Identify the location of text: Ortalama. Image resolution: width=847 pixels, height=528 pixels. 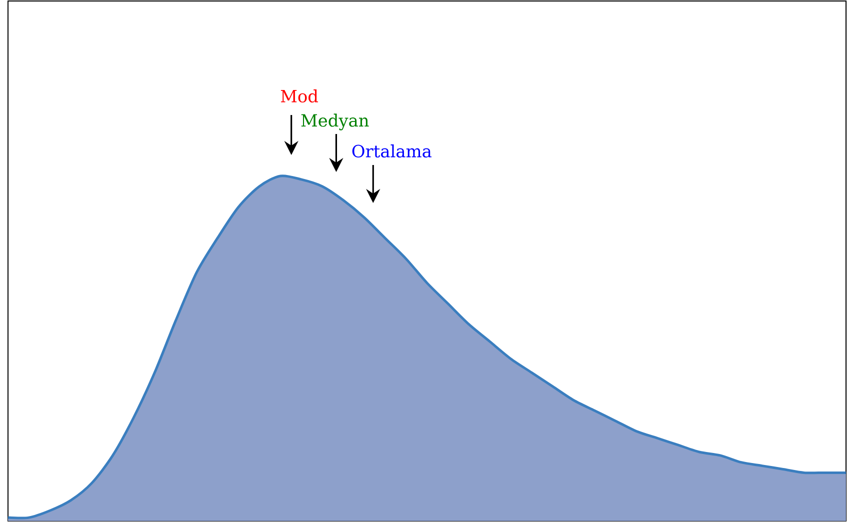
(392, 151).